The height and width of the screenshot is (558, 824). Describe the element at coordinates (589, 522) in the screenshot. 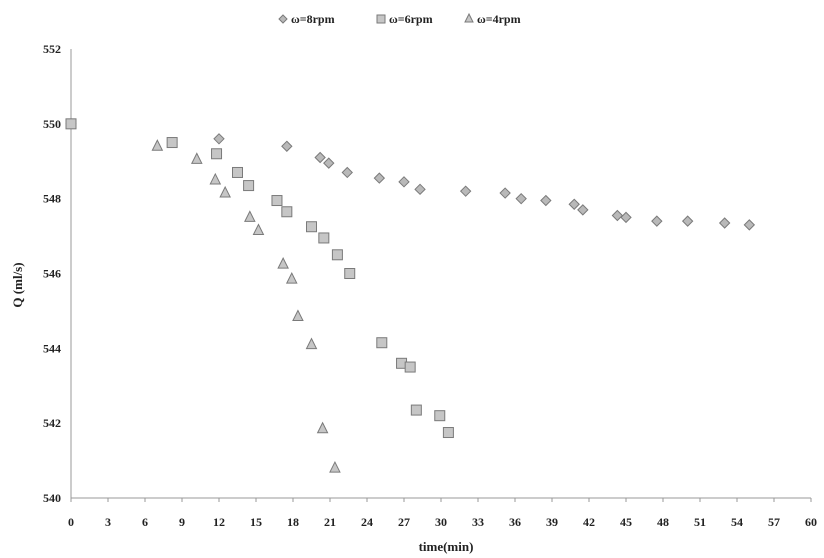

I see `x-tick-label: 42` at that location.